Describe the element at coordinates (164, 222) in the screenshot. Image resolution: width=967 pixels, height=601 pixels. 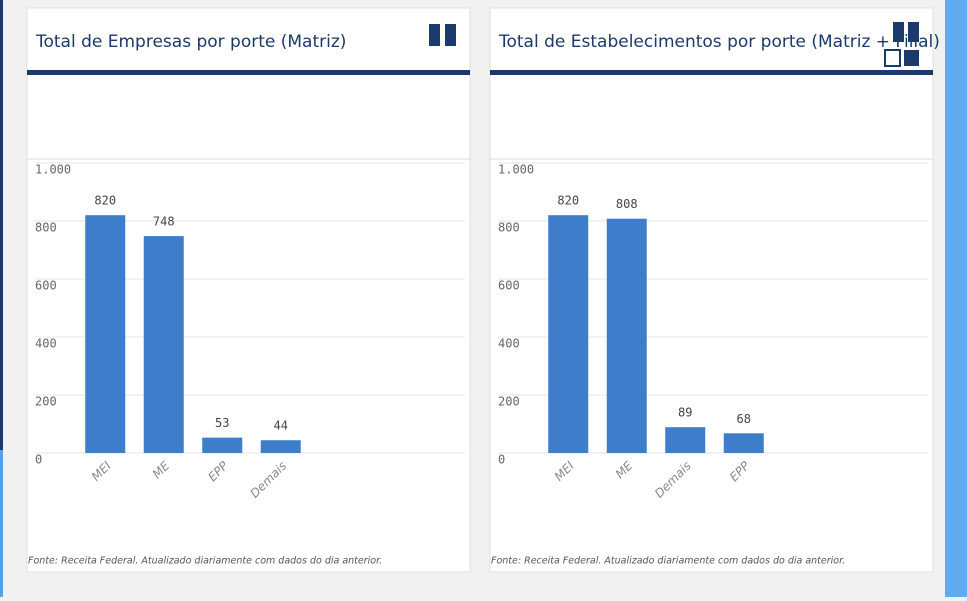
I see `data-label: 748` at that location.